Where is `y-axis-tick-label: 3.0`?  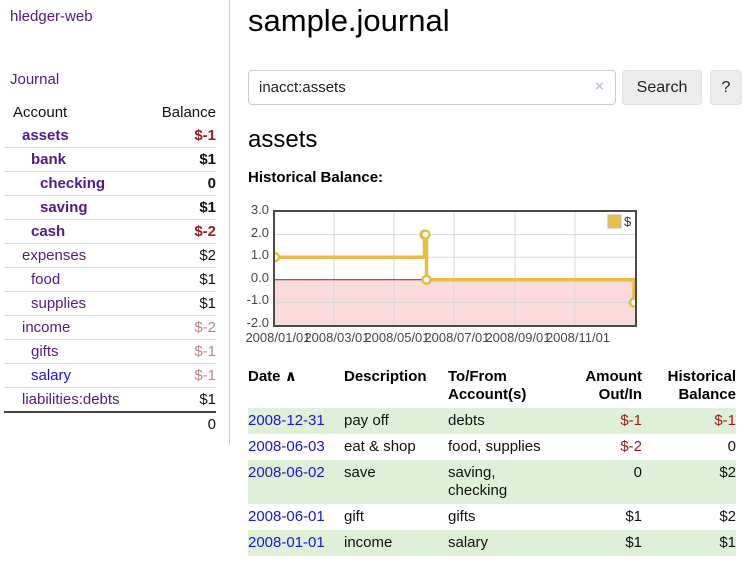
y-axis-tick-label: 3.0 is located at coordinates (259, 209).